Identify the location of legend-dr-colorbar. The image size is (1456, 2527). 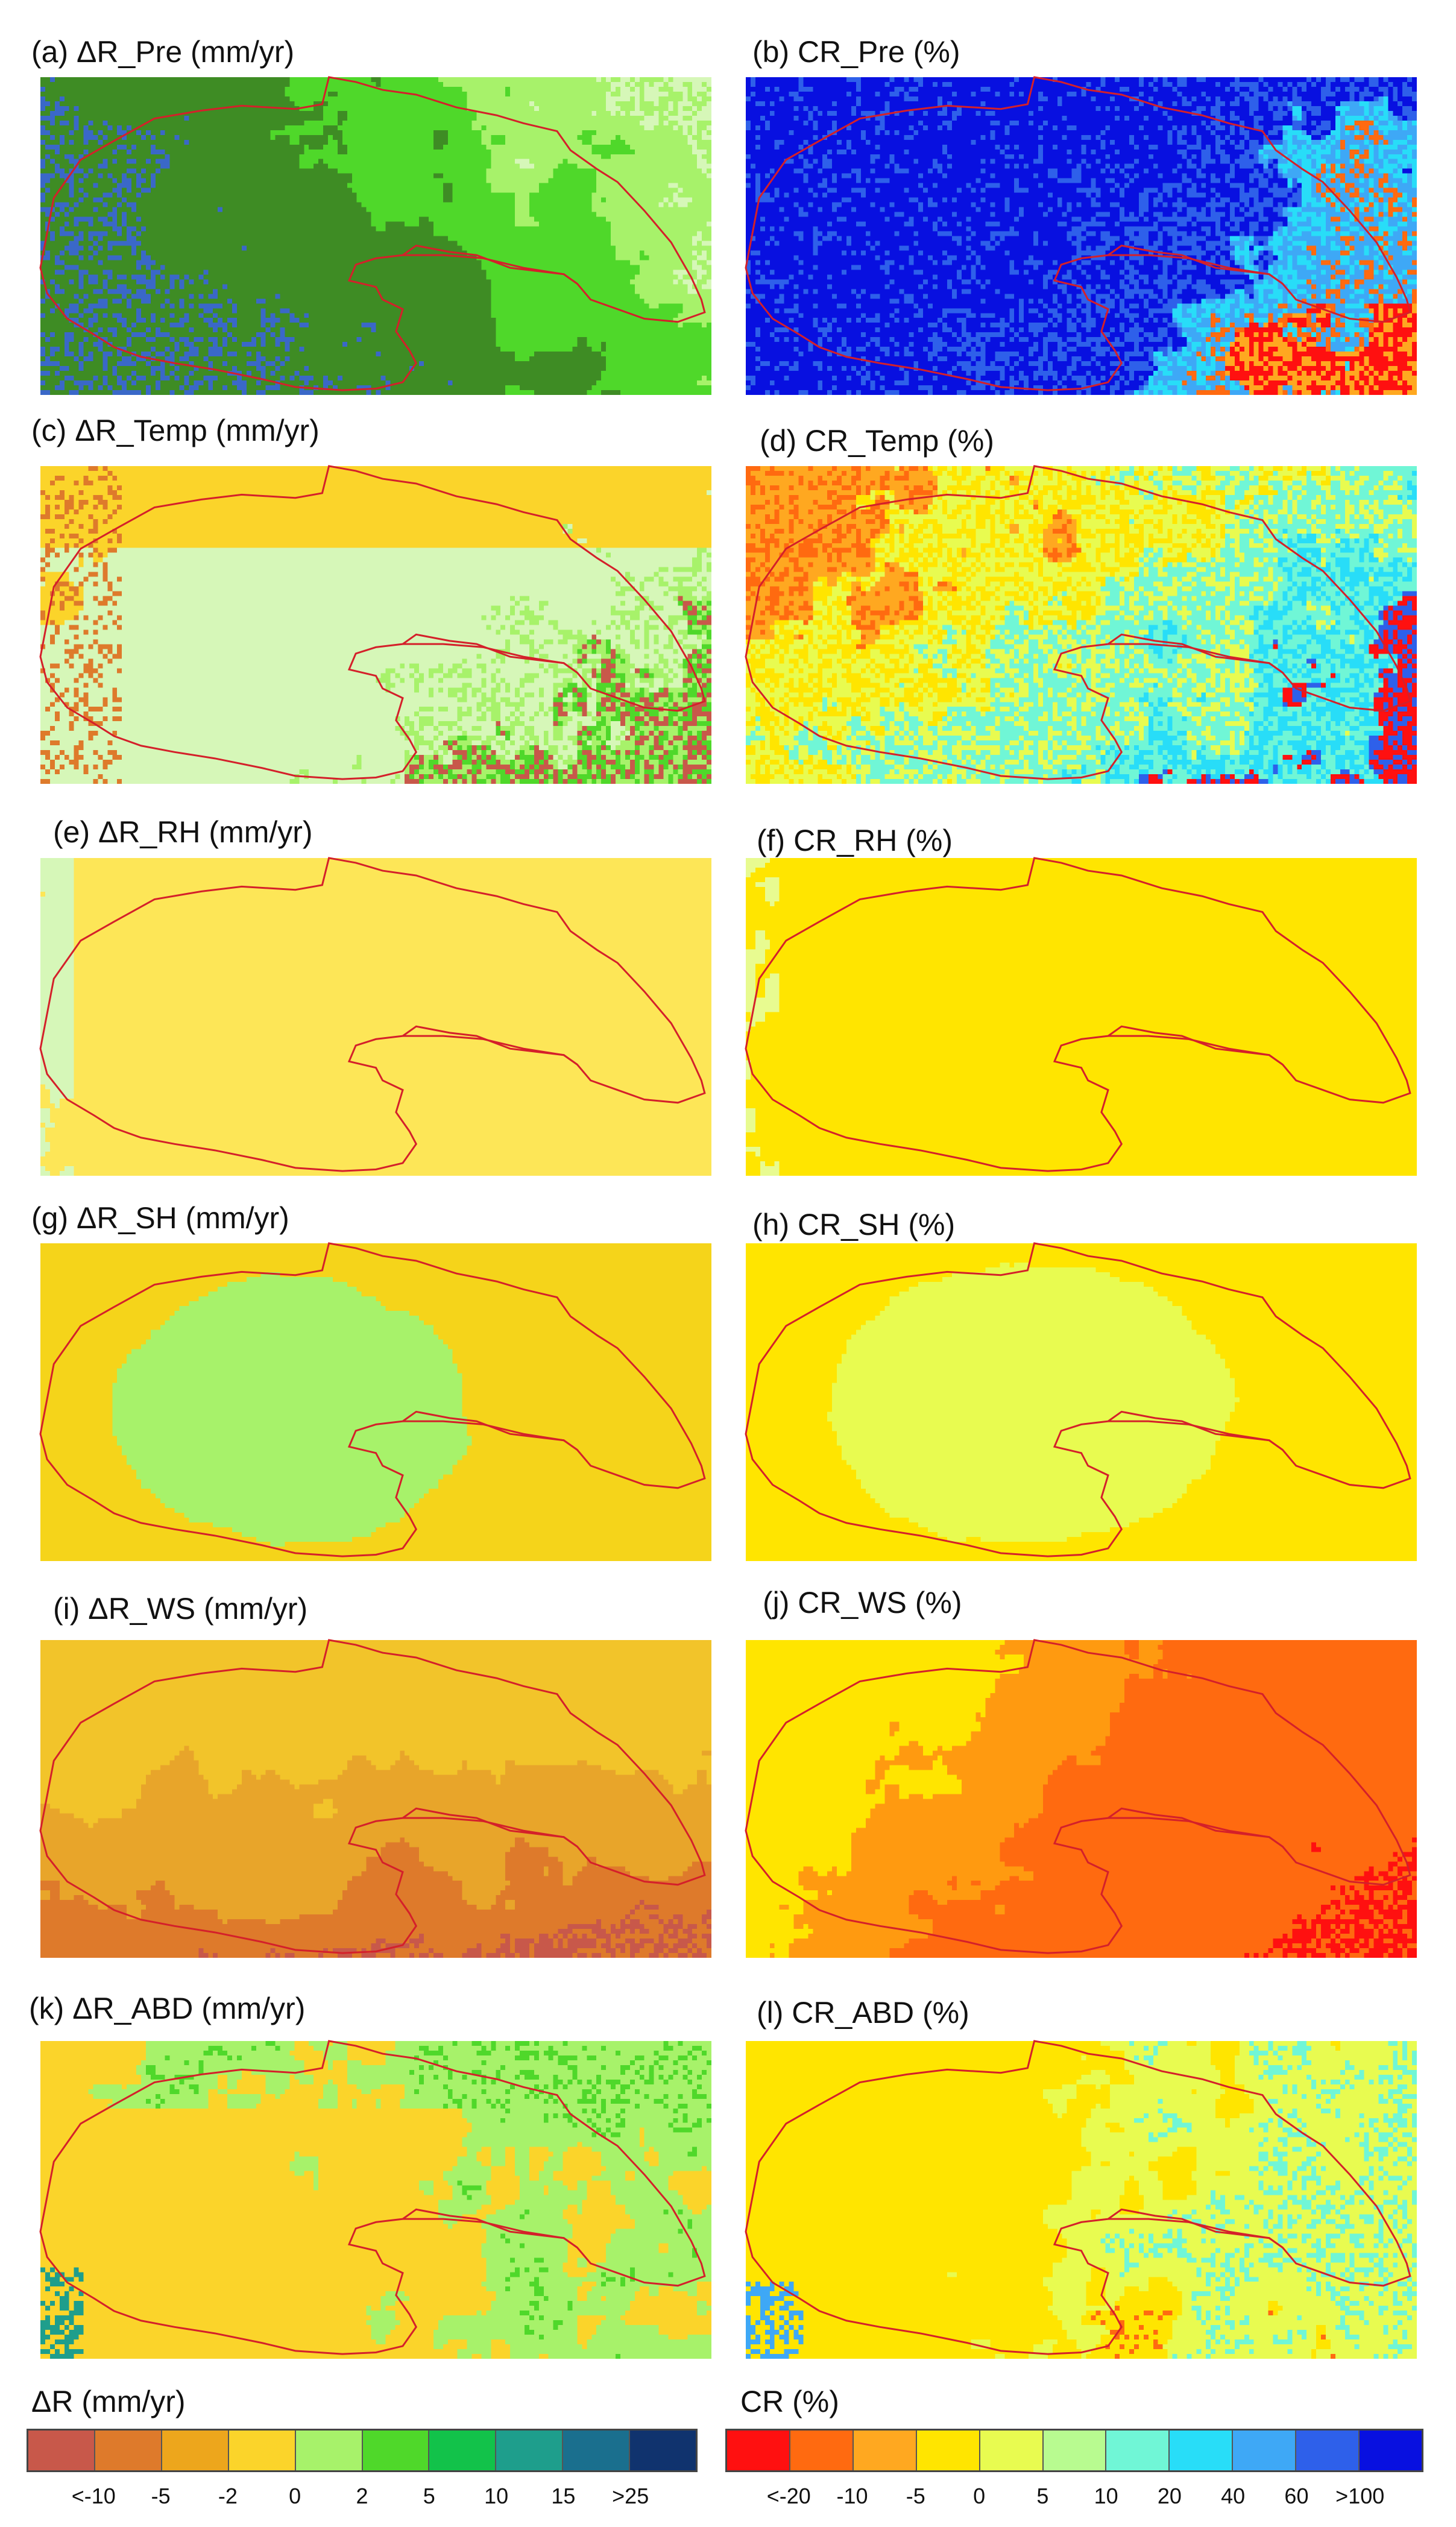
(363, 2450).